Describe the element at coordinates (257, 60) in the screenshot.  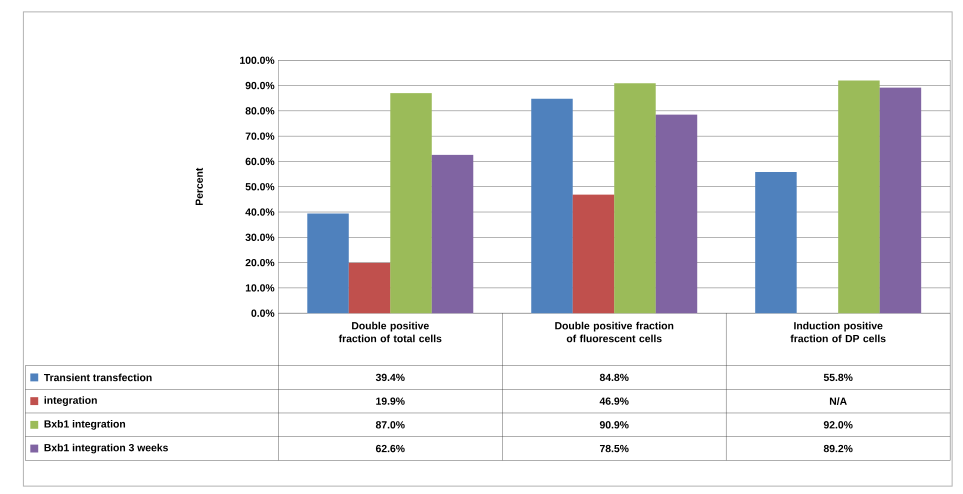
I see `y-tick-label: 100.0%` at that location.